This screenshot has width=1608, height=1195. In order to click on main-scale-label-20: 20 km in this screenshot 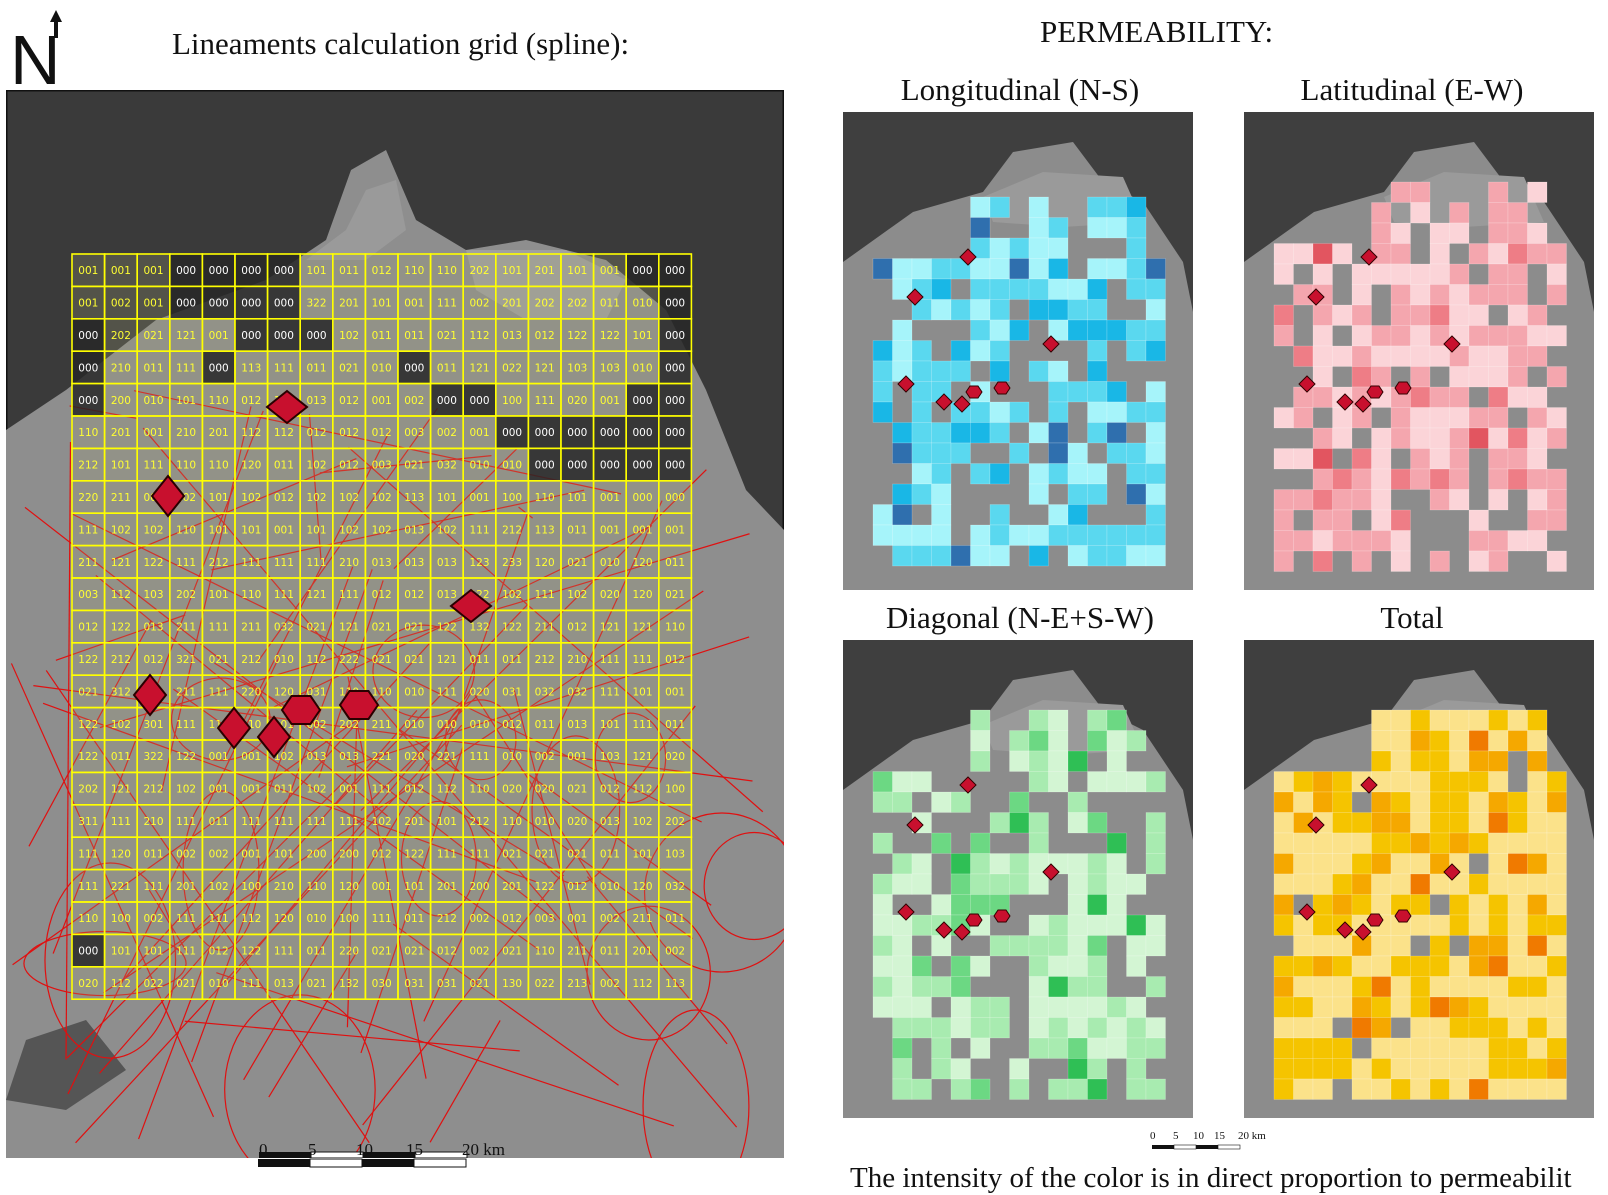, I will do `click(483, 1149)`.